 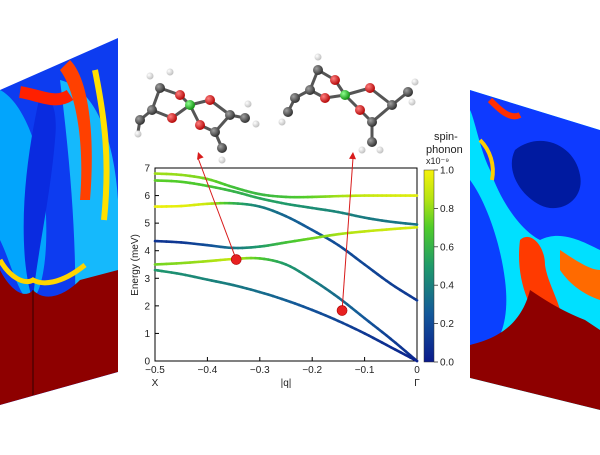 I want to click on colorbar-tick-label: 1.0, so click(x=447, y=171).